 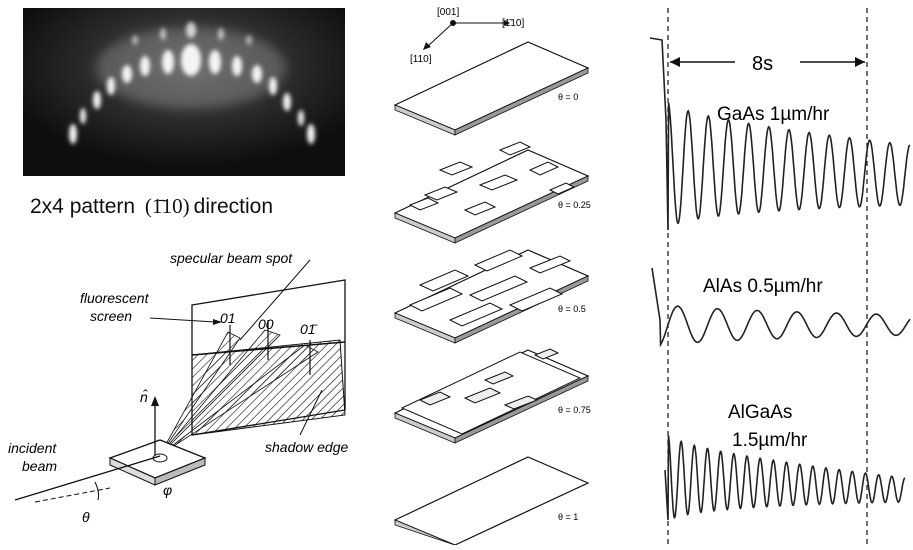 What do you see at coordinates (491, 88) in the screenshot?
I see `growth-stage-0: θ = 0` at bounding box center [491, 88].